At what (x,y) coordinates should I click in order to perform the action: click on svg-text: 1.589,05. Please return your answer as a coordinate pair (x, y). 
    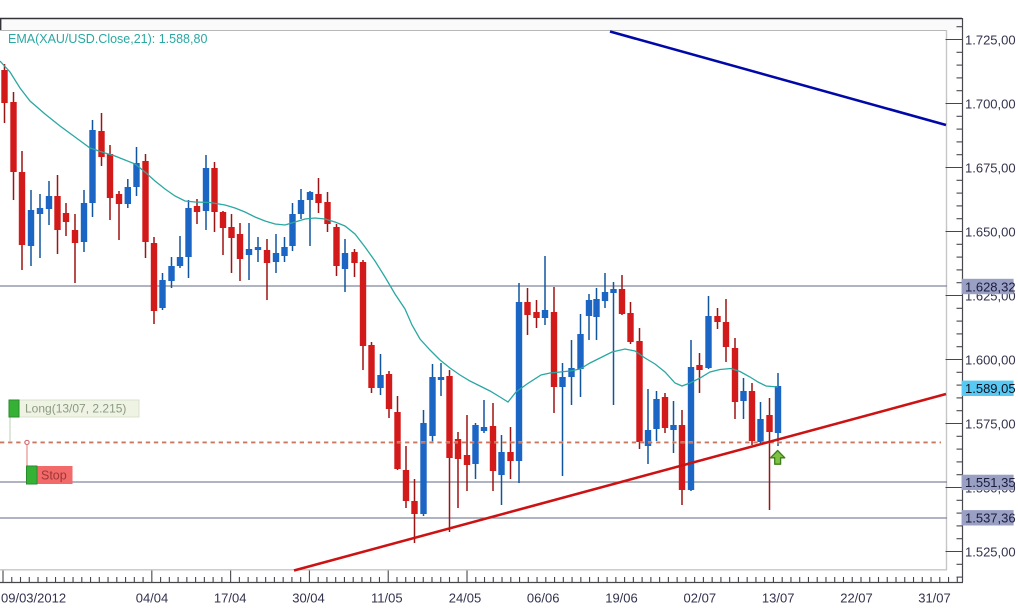
    Looking at the image, I should click on (990, 388).